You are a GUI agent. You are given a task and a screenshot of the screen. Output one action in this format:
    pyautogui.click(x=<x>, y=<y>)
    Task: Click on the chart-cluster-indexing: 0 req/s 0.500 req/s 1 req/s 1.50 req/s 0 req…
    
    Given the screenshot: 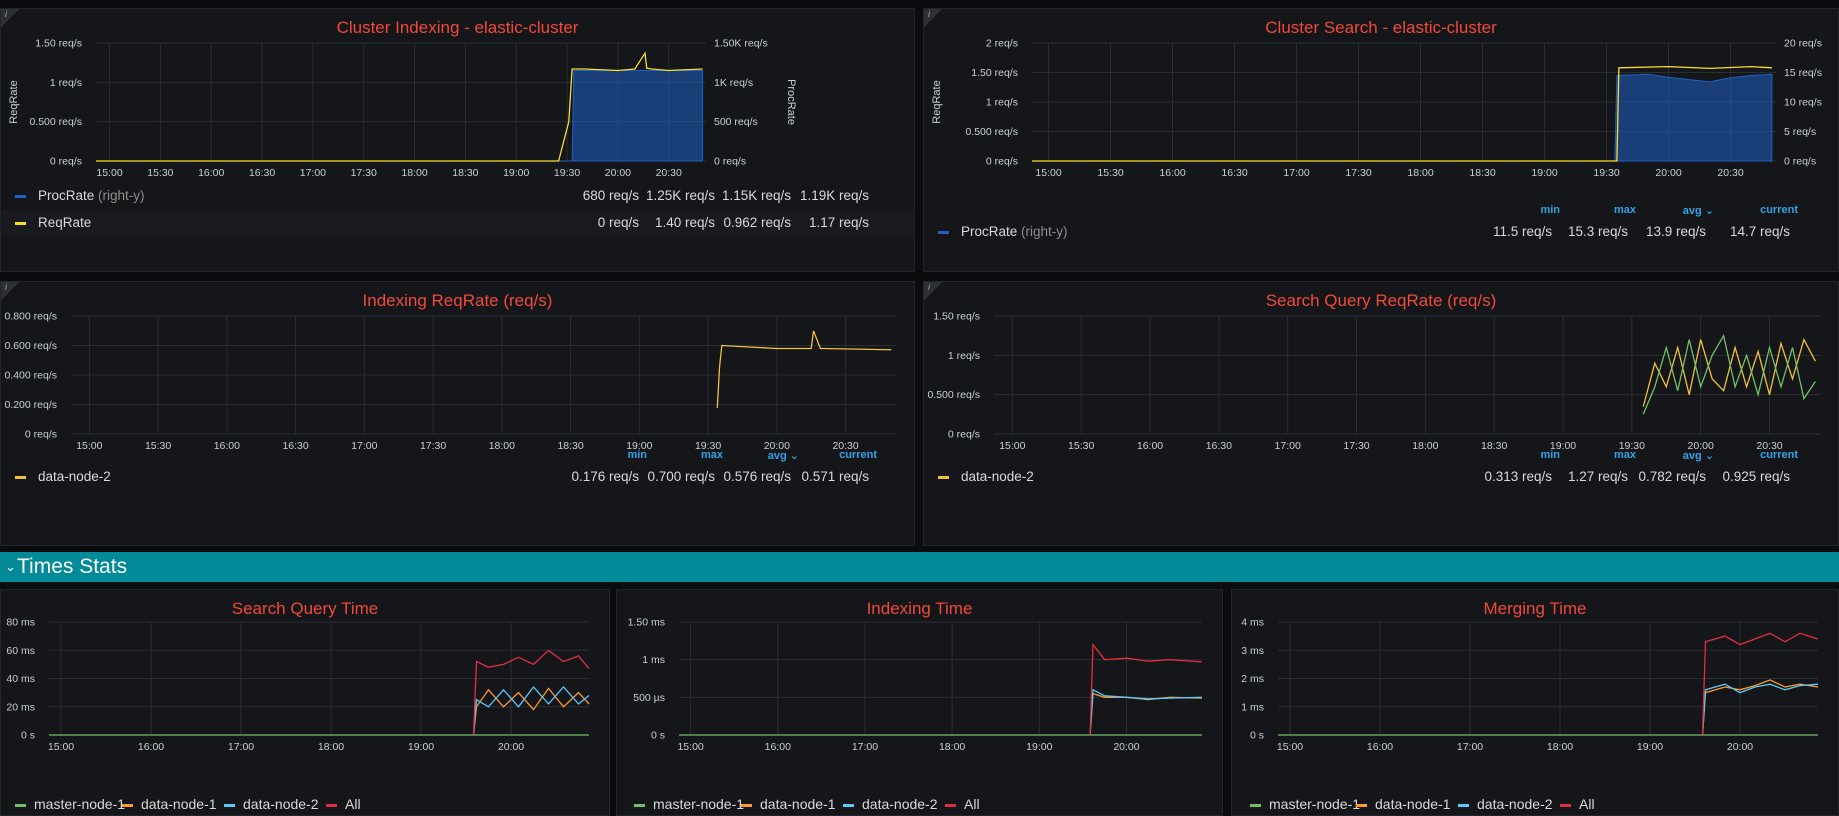 What is the action you would take?
    pyautogui.click(x=458, y=114)
    